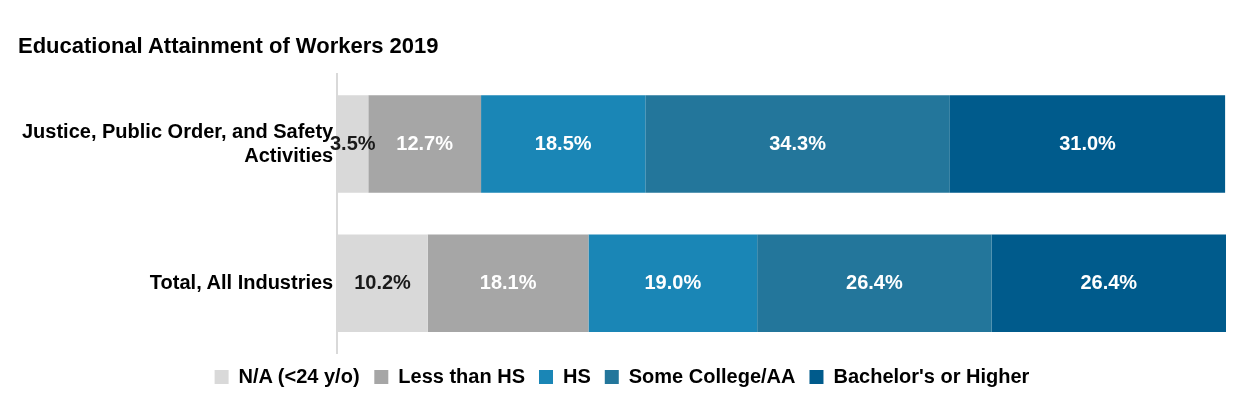 The image size is (1252, 405). I want to click on legend-label: N/A (<24 y/o), so click(299, 375).